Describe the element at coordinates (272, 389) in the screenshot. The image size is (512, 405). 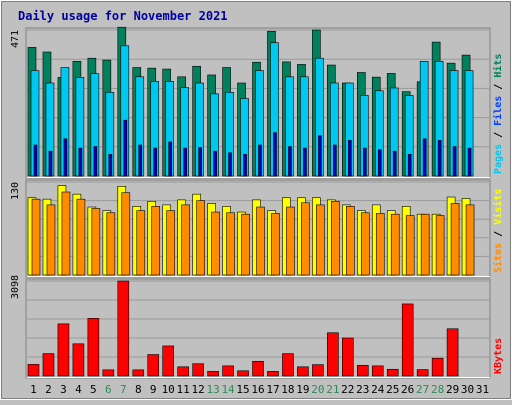
I see `x-tick-label-17: 17` at that location.